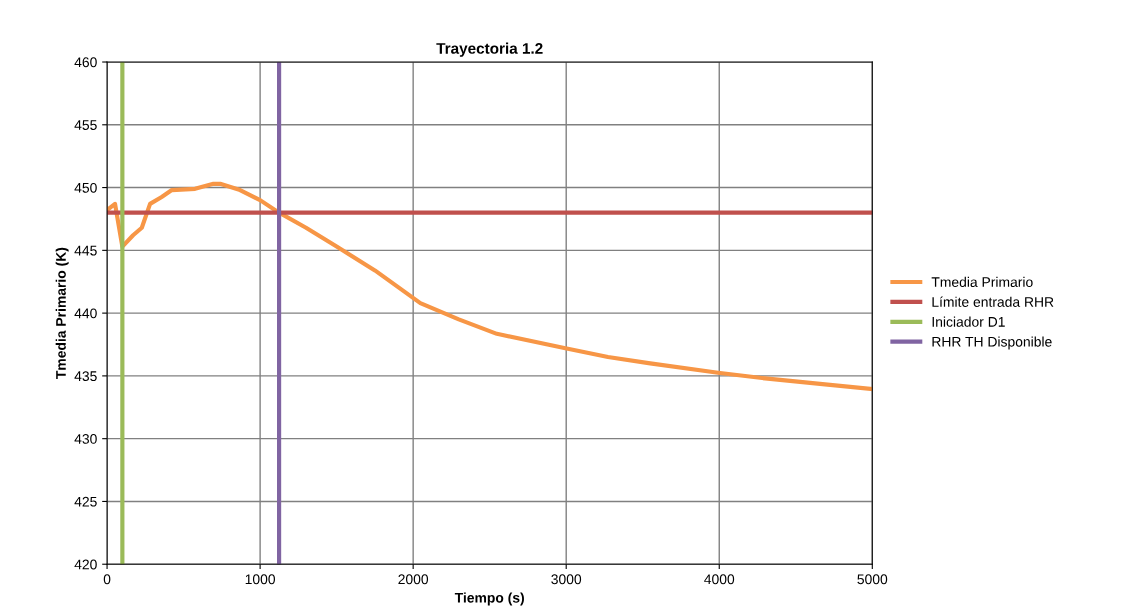  I want to click on y-tick-label: 445, so click(85, 250).